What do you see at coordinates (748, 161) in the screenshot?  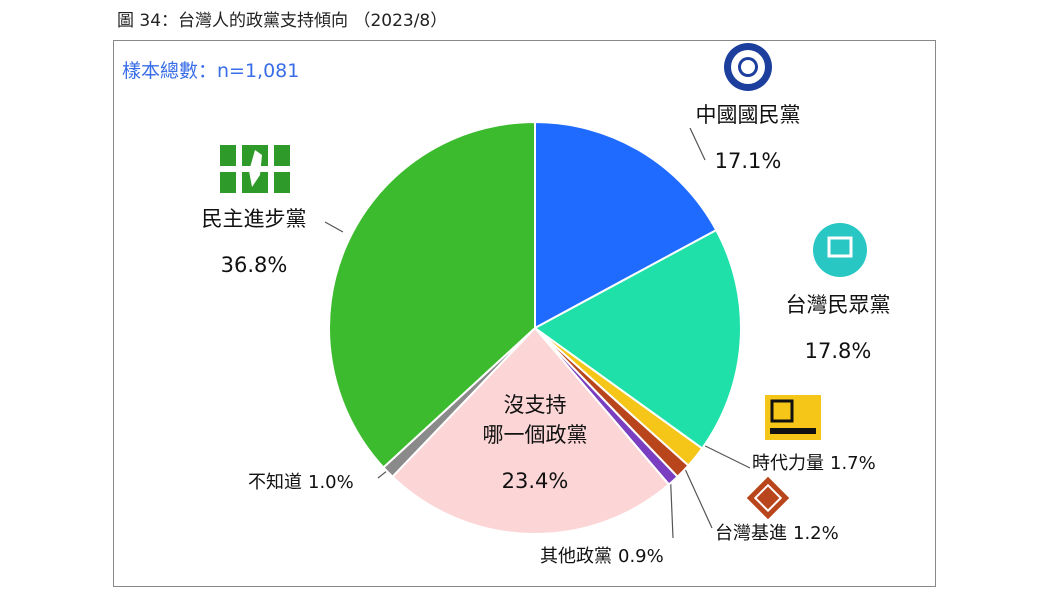 I see `value-label: 17.1%` at bounding box center [748, 161].